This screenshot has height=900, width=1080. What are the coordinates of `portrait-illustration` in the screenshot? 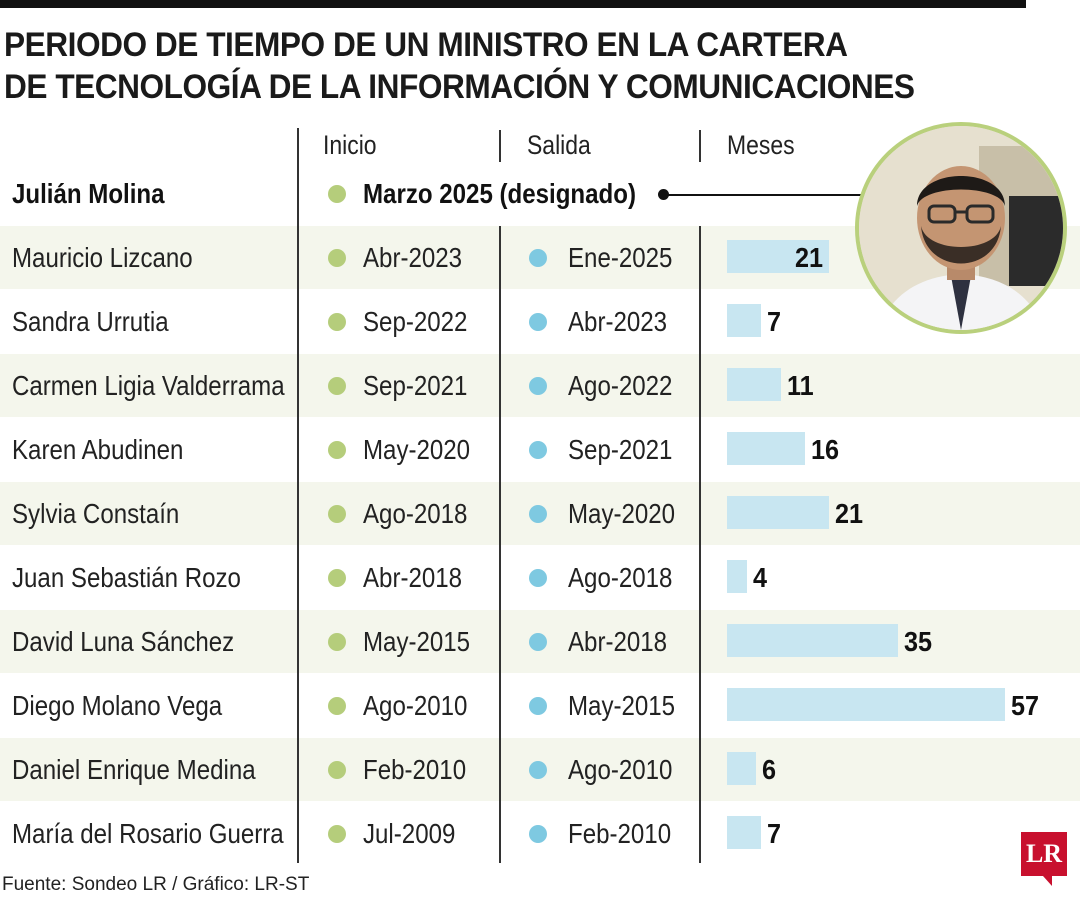 It's located at (961, 228).